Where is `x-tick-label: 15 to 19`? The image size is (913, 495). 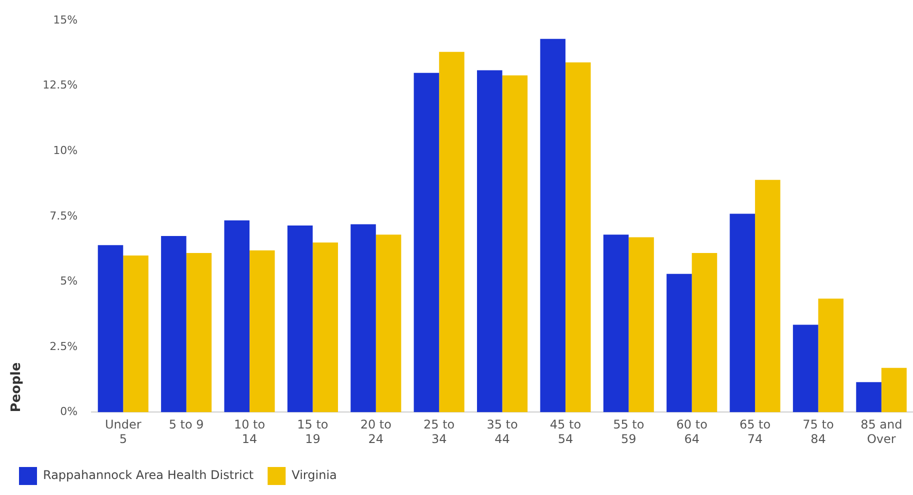
x-tick-label: 15 to 19 is located at coordinates (312, 432).